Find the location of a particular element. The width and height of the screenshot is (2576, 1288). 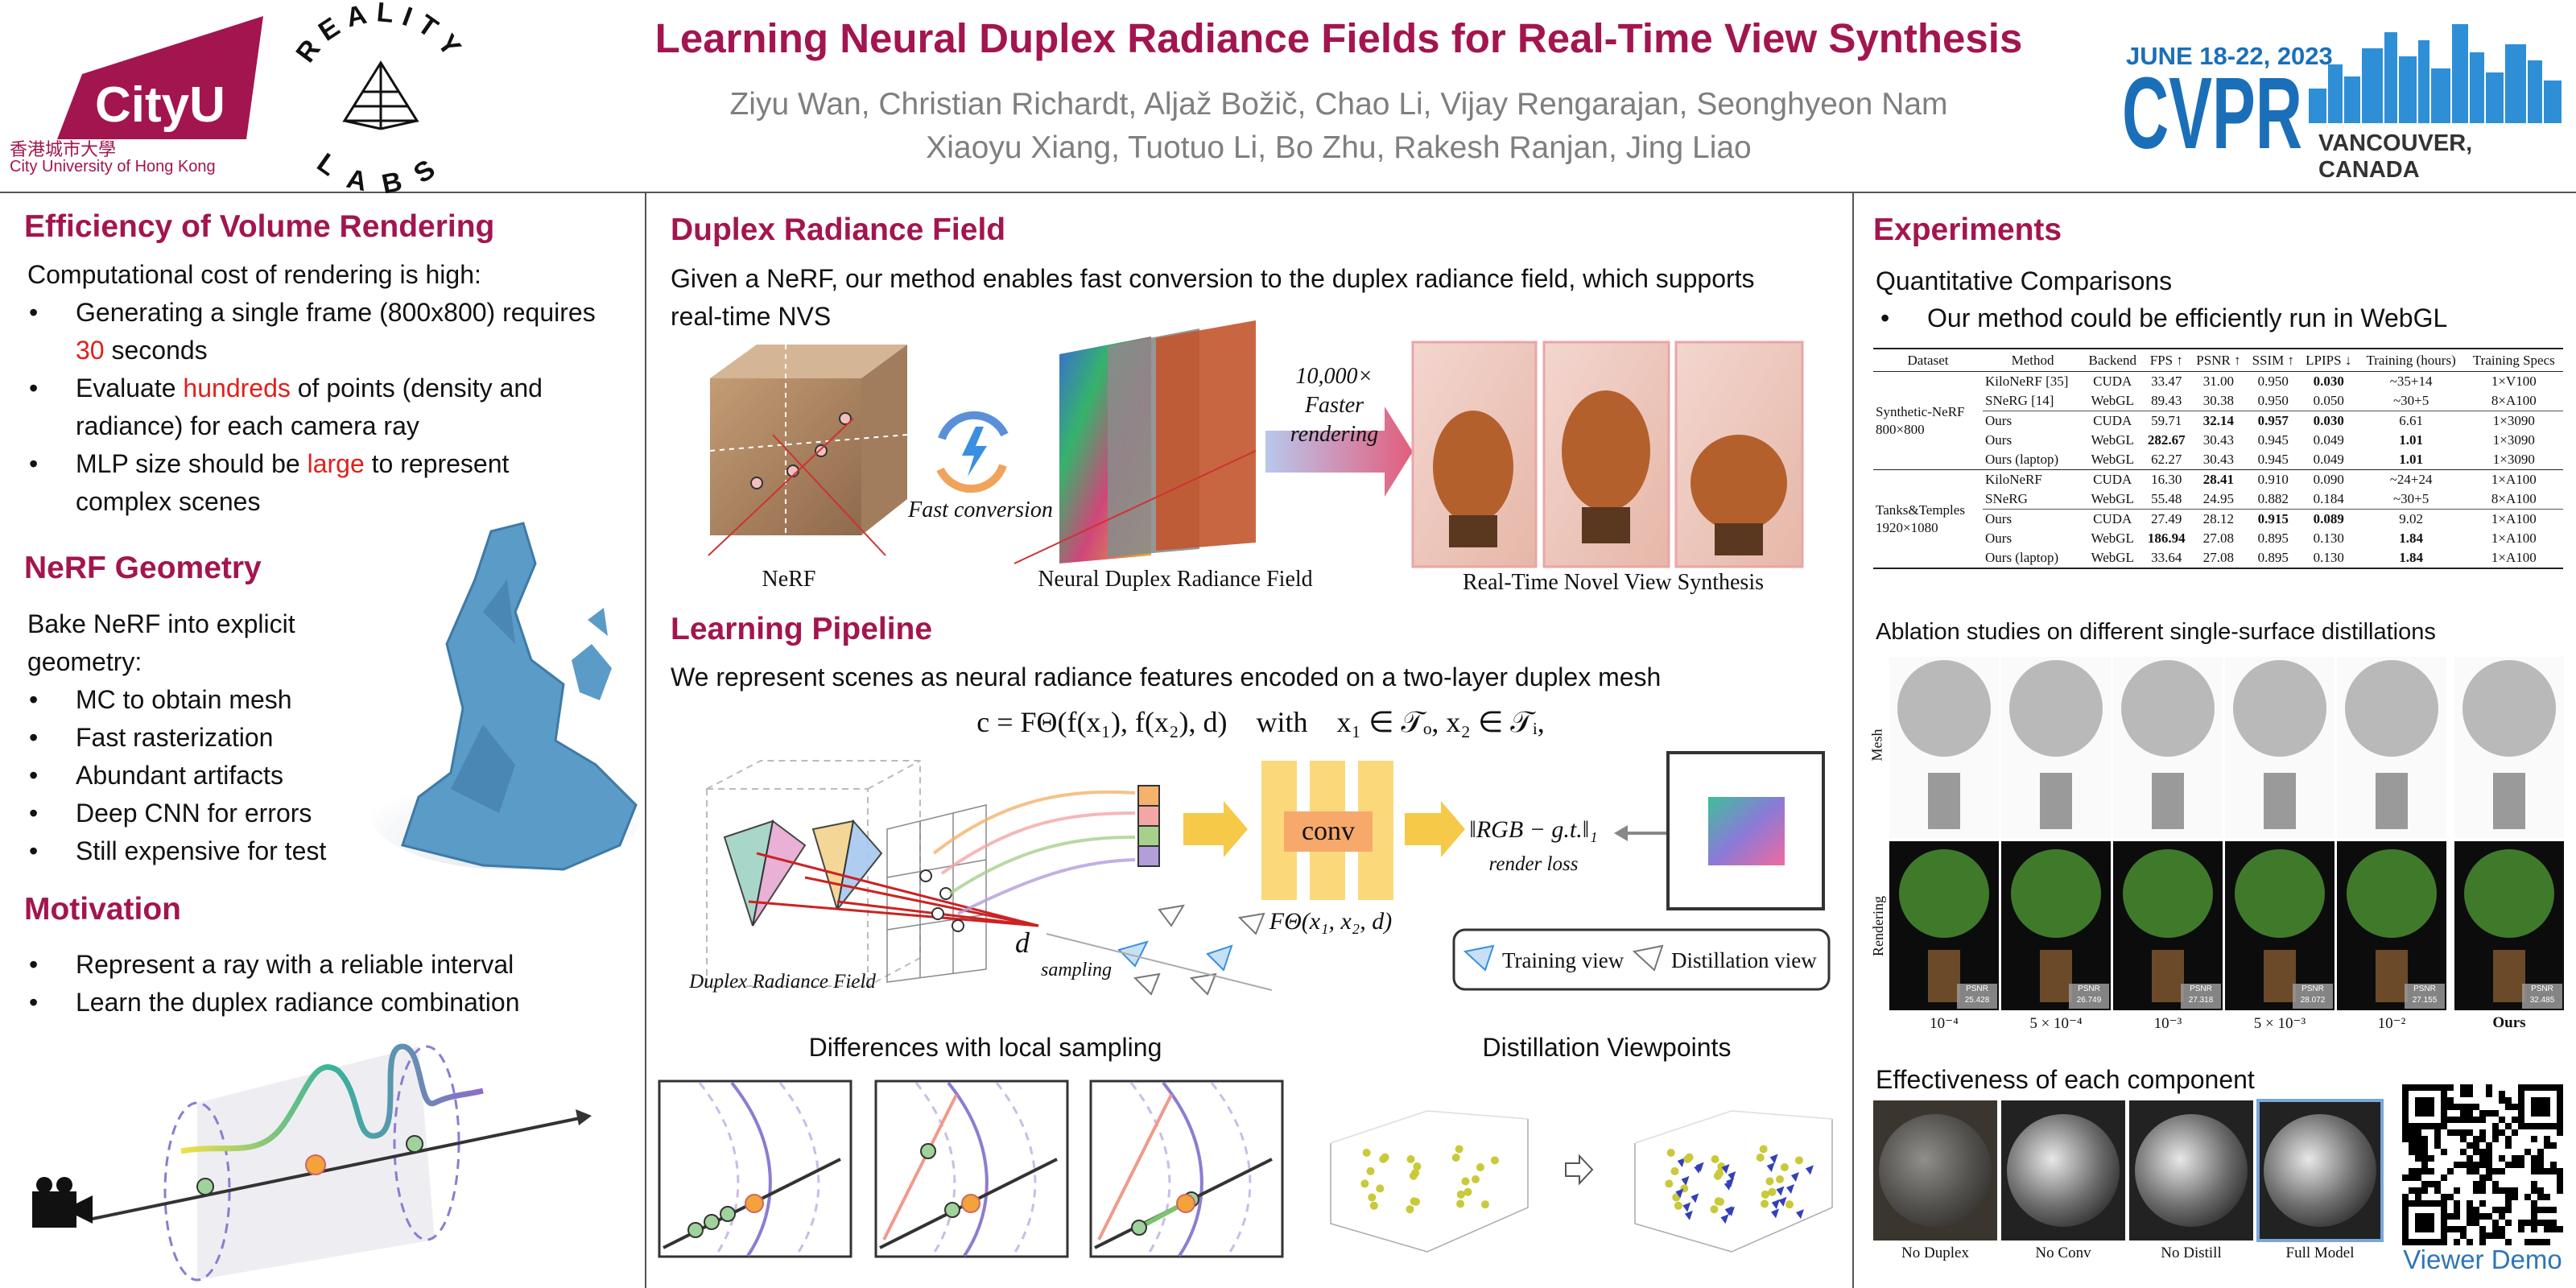

psnr-value: 32.485 is located at coordinates (2542, 1000).